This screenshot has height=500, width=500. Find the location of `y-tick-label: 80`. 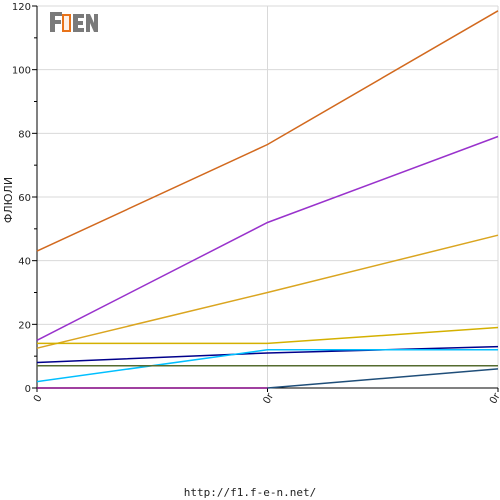

y-tick-label: 80 is located at coordinates (24, 134).